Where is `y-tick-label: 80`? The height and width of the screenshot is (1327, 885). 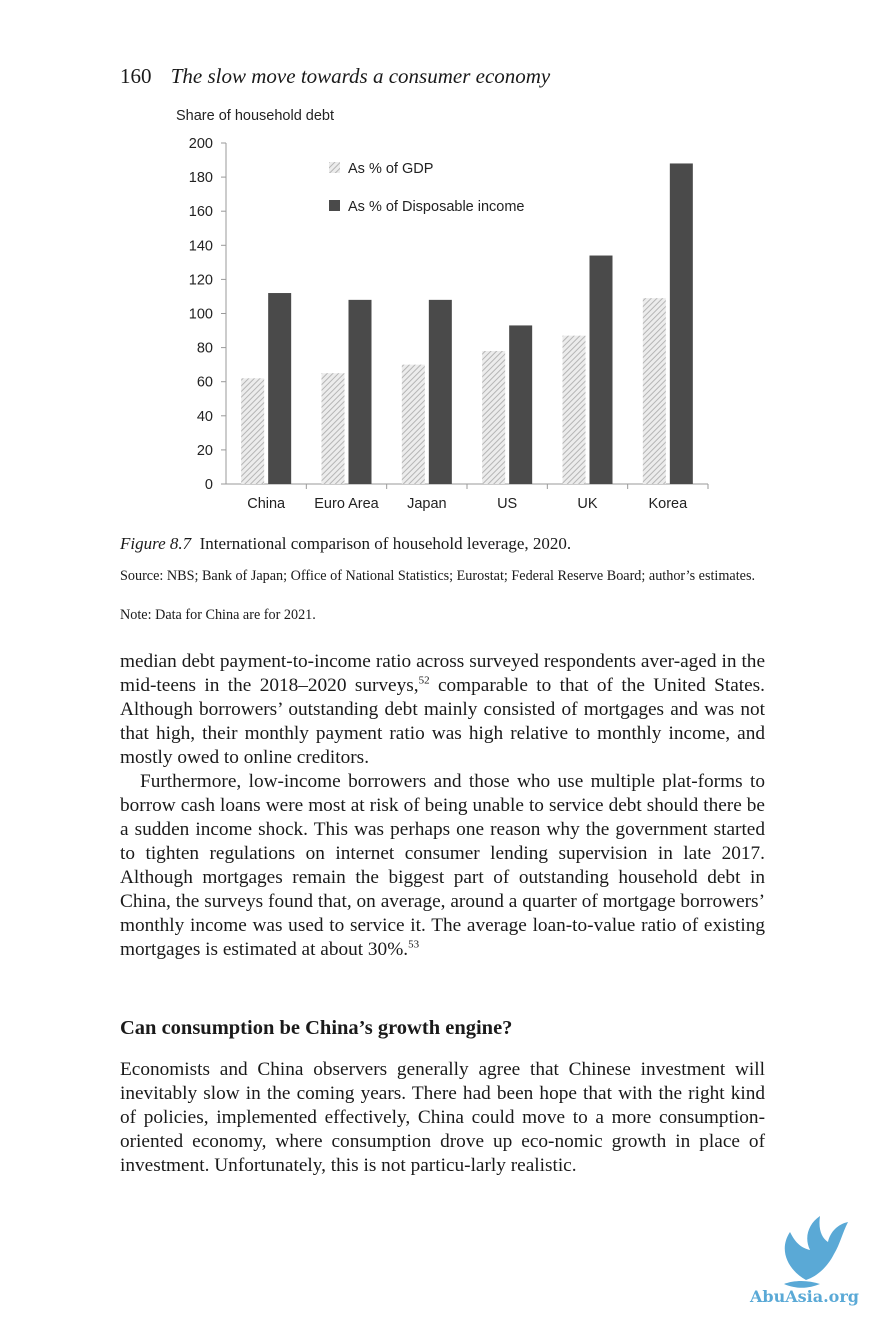 y-tick-label: 80 is located at coordinates (205, 349).